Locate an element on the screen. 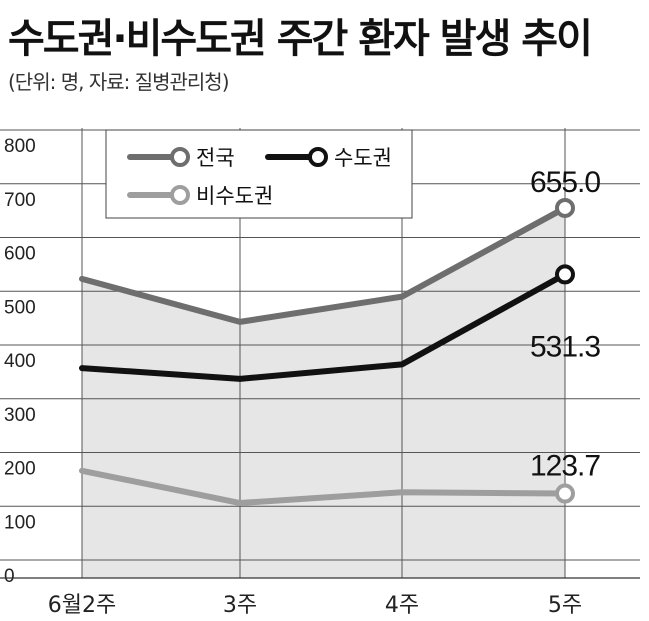 This screenshot has height=621, width=649. legend-label-2: 비수도권 is located at coordinates (234, 196).